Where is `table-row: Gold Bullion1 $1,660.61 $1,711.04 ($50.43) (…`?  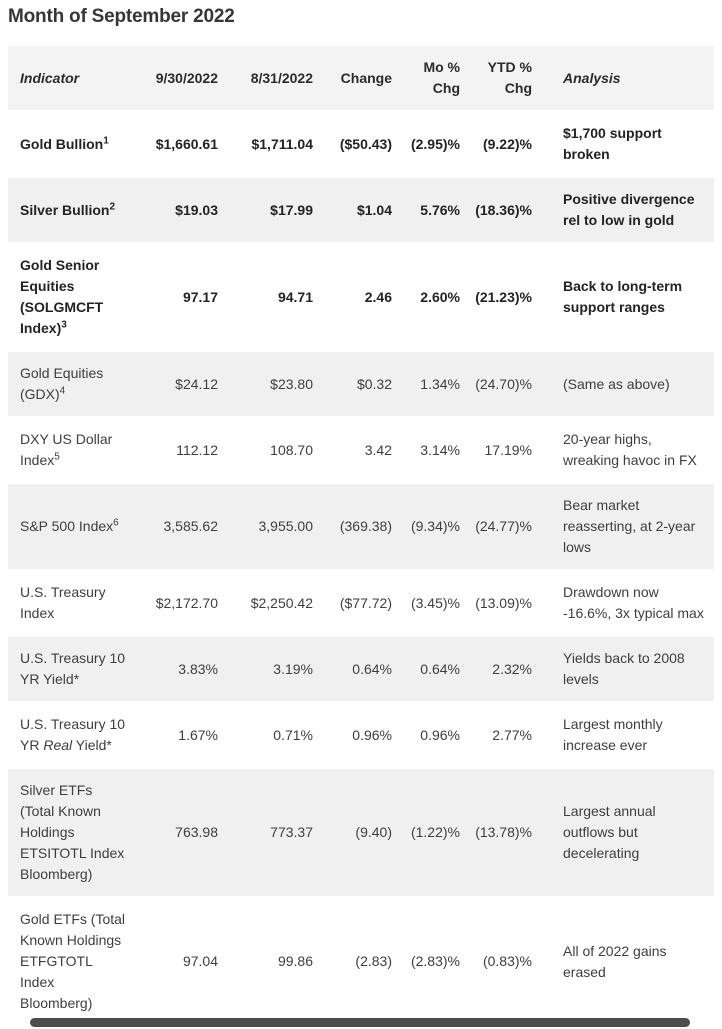
table-row: Gold Bullion1 $1,660.61 $1,711.04 ($50.43) (… is located at coordinates (361, 144).